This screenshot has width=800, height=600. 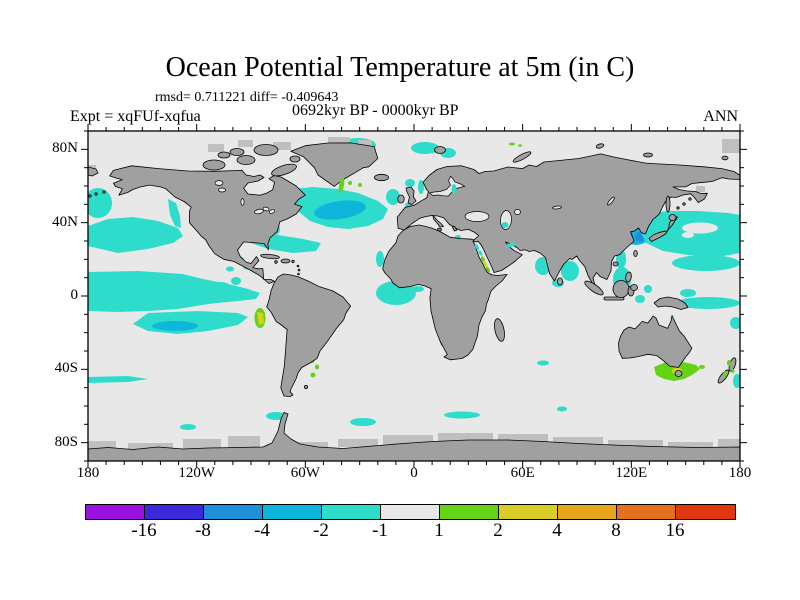 I want to click on borneo, so click(x=621, y=289).